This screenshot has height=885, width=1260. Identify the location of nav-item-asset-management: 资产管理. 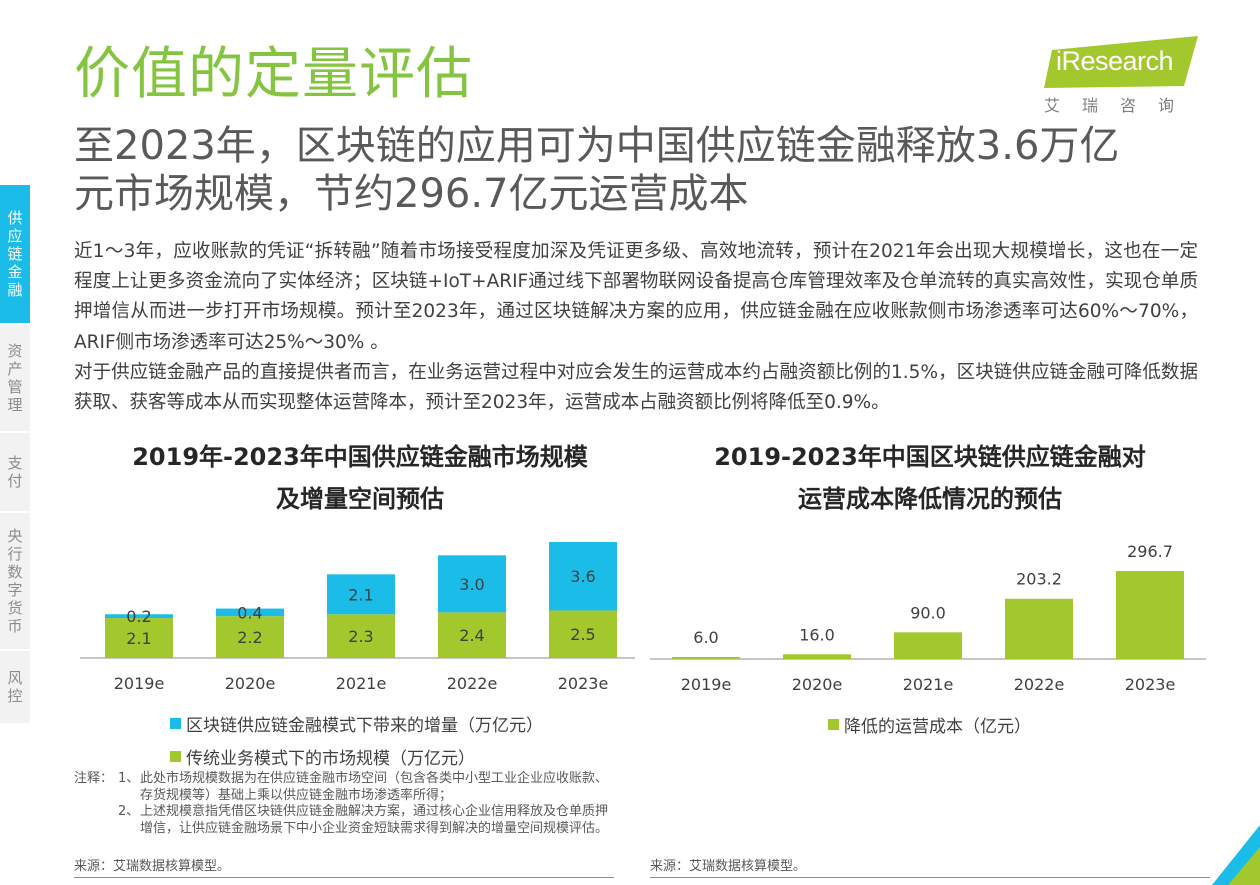
(15, 379).